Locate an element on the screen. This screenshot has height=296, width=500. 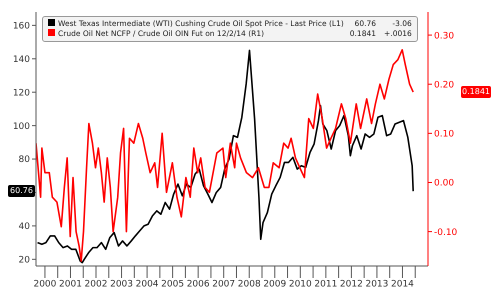
y-tick-label: 140 is located at coordinates (21, 59).